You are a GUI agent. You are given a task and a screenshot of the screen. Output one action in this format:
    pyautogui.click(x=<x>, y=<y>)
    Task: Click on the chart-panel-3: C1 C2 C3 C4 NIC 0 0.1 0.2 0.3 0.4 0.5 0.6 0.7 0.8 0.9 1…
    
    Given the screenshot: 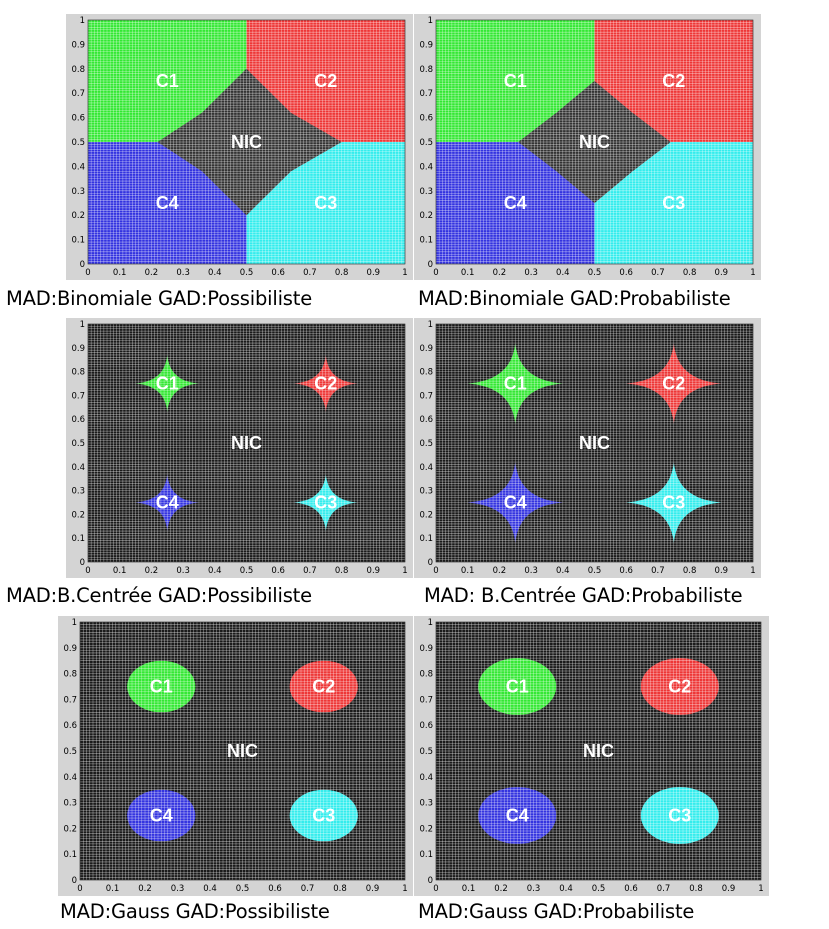 What is the action you would take?
    pyautogui.click(x=239, y=448)
    